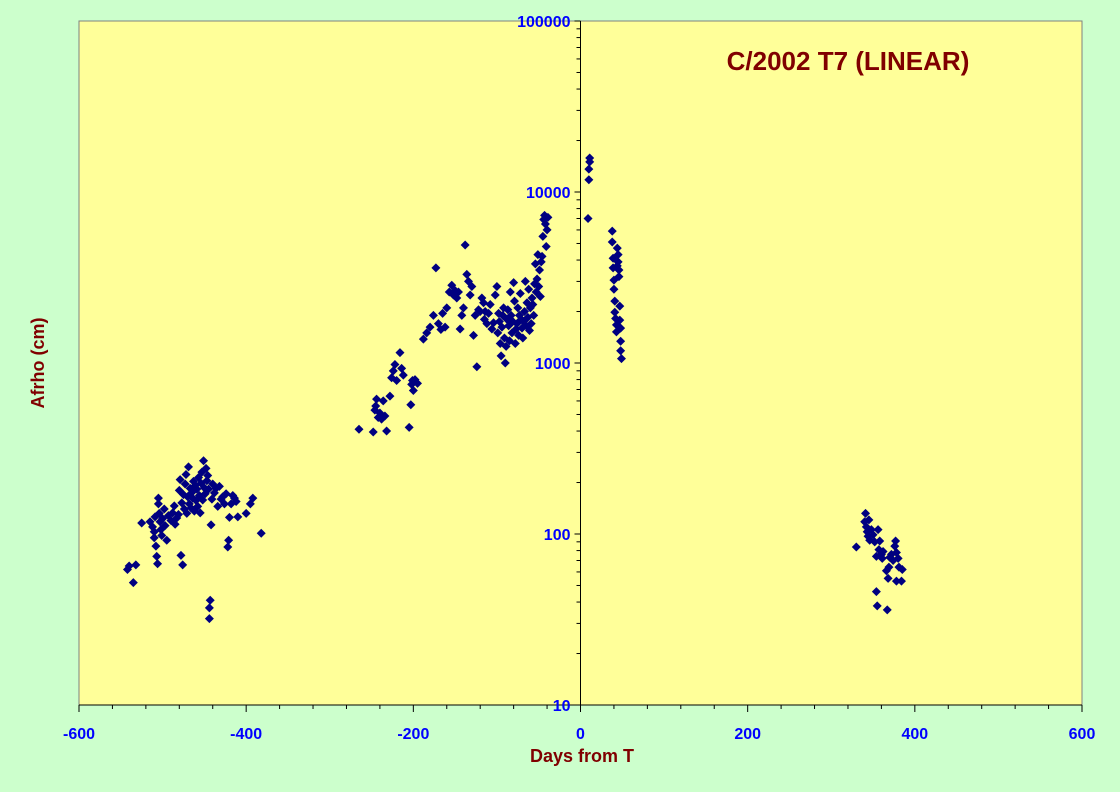  I want to click on y-tick-label: 100000, so click(543, 22).